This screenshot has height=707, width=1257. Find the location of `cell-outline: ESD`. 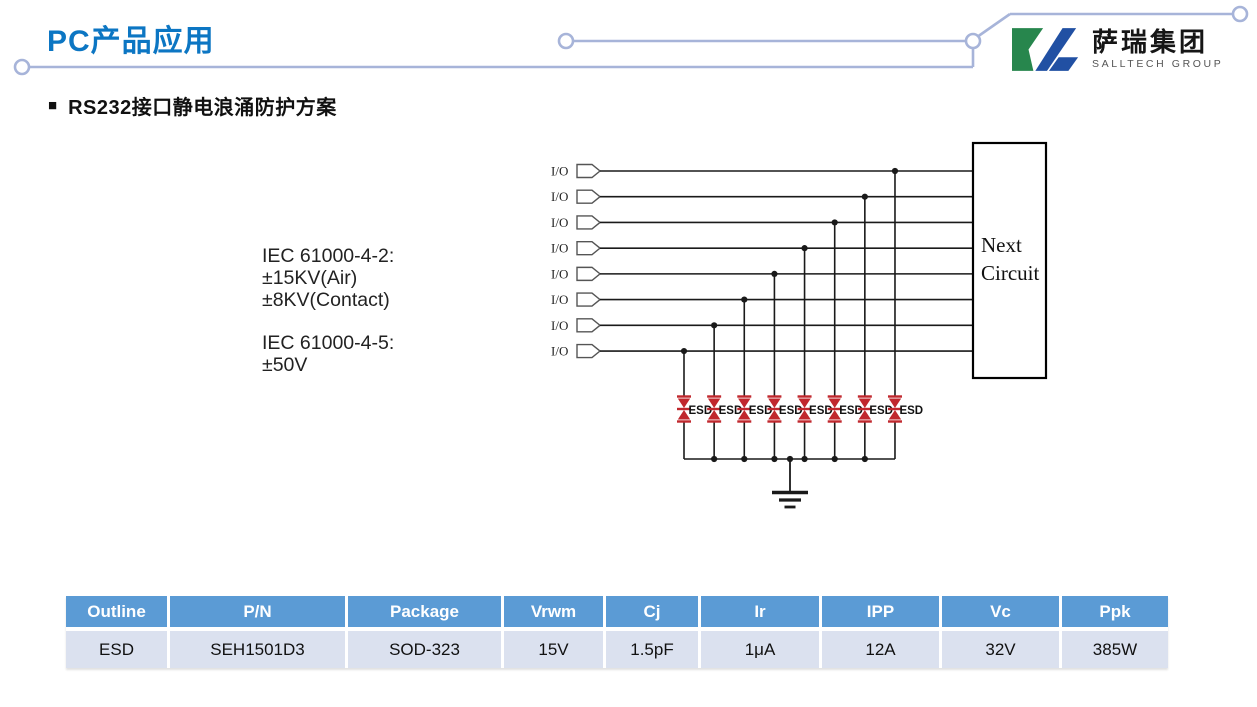

cell-outline: ESD is located at coordinates (118, 649).